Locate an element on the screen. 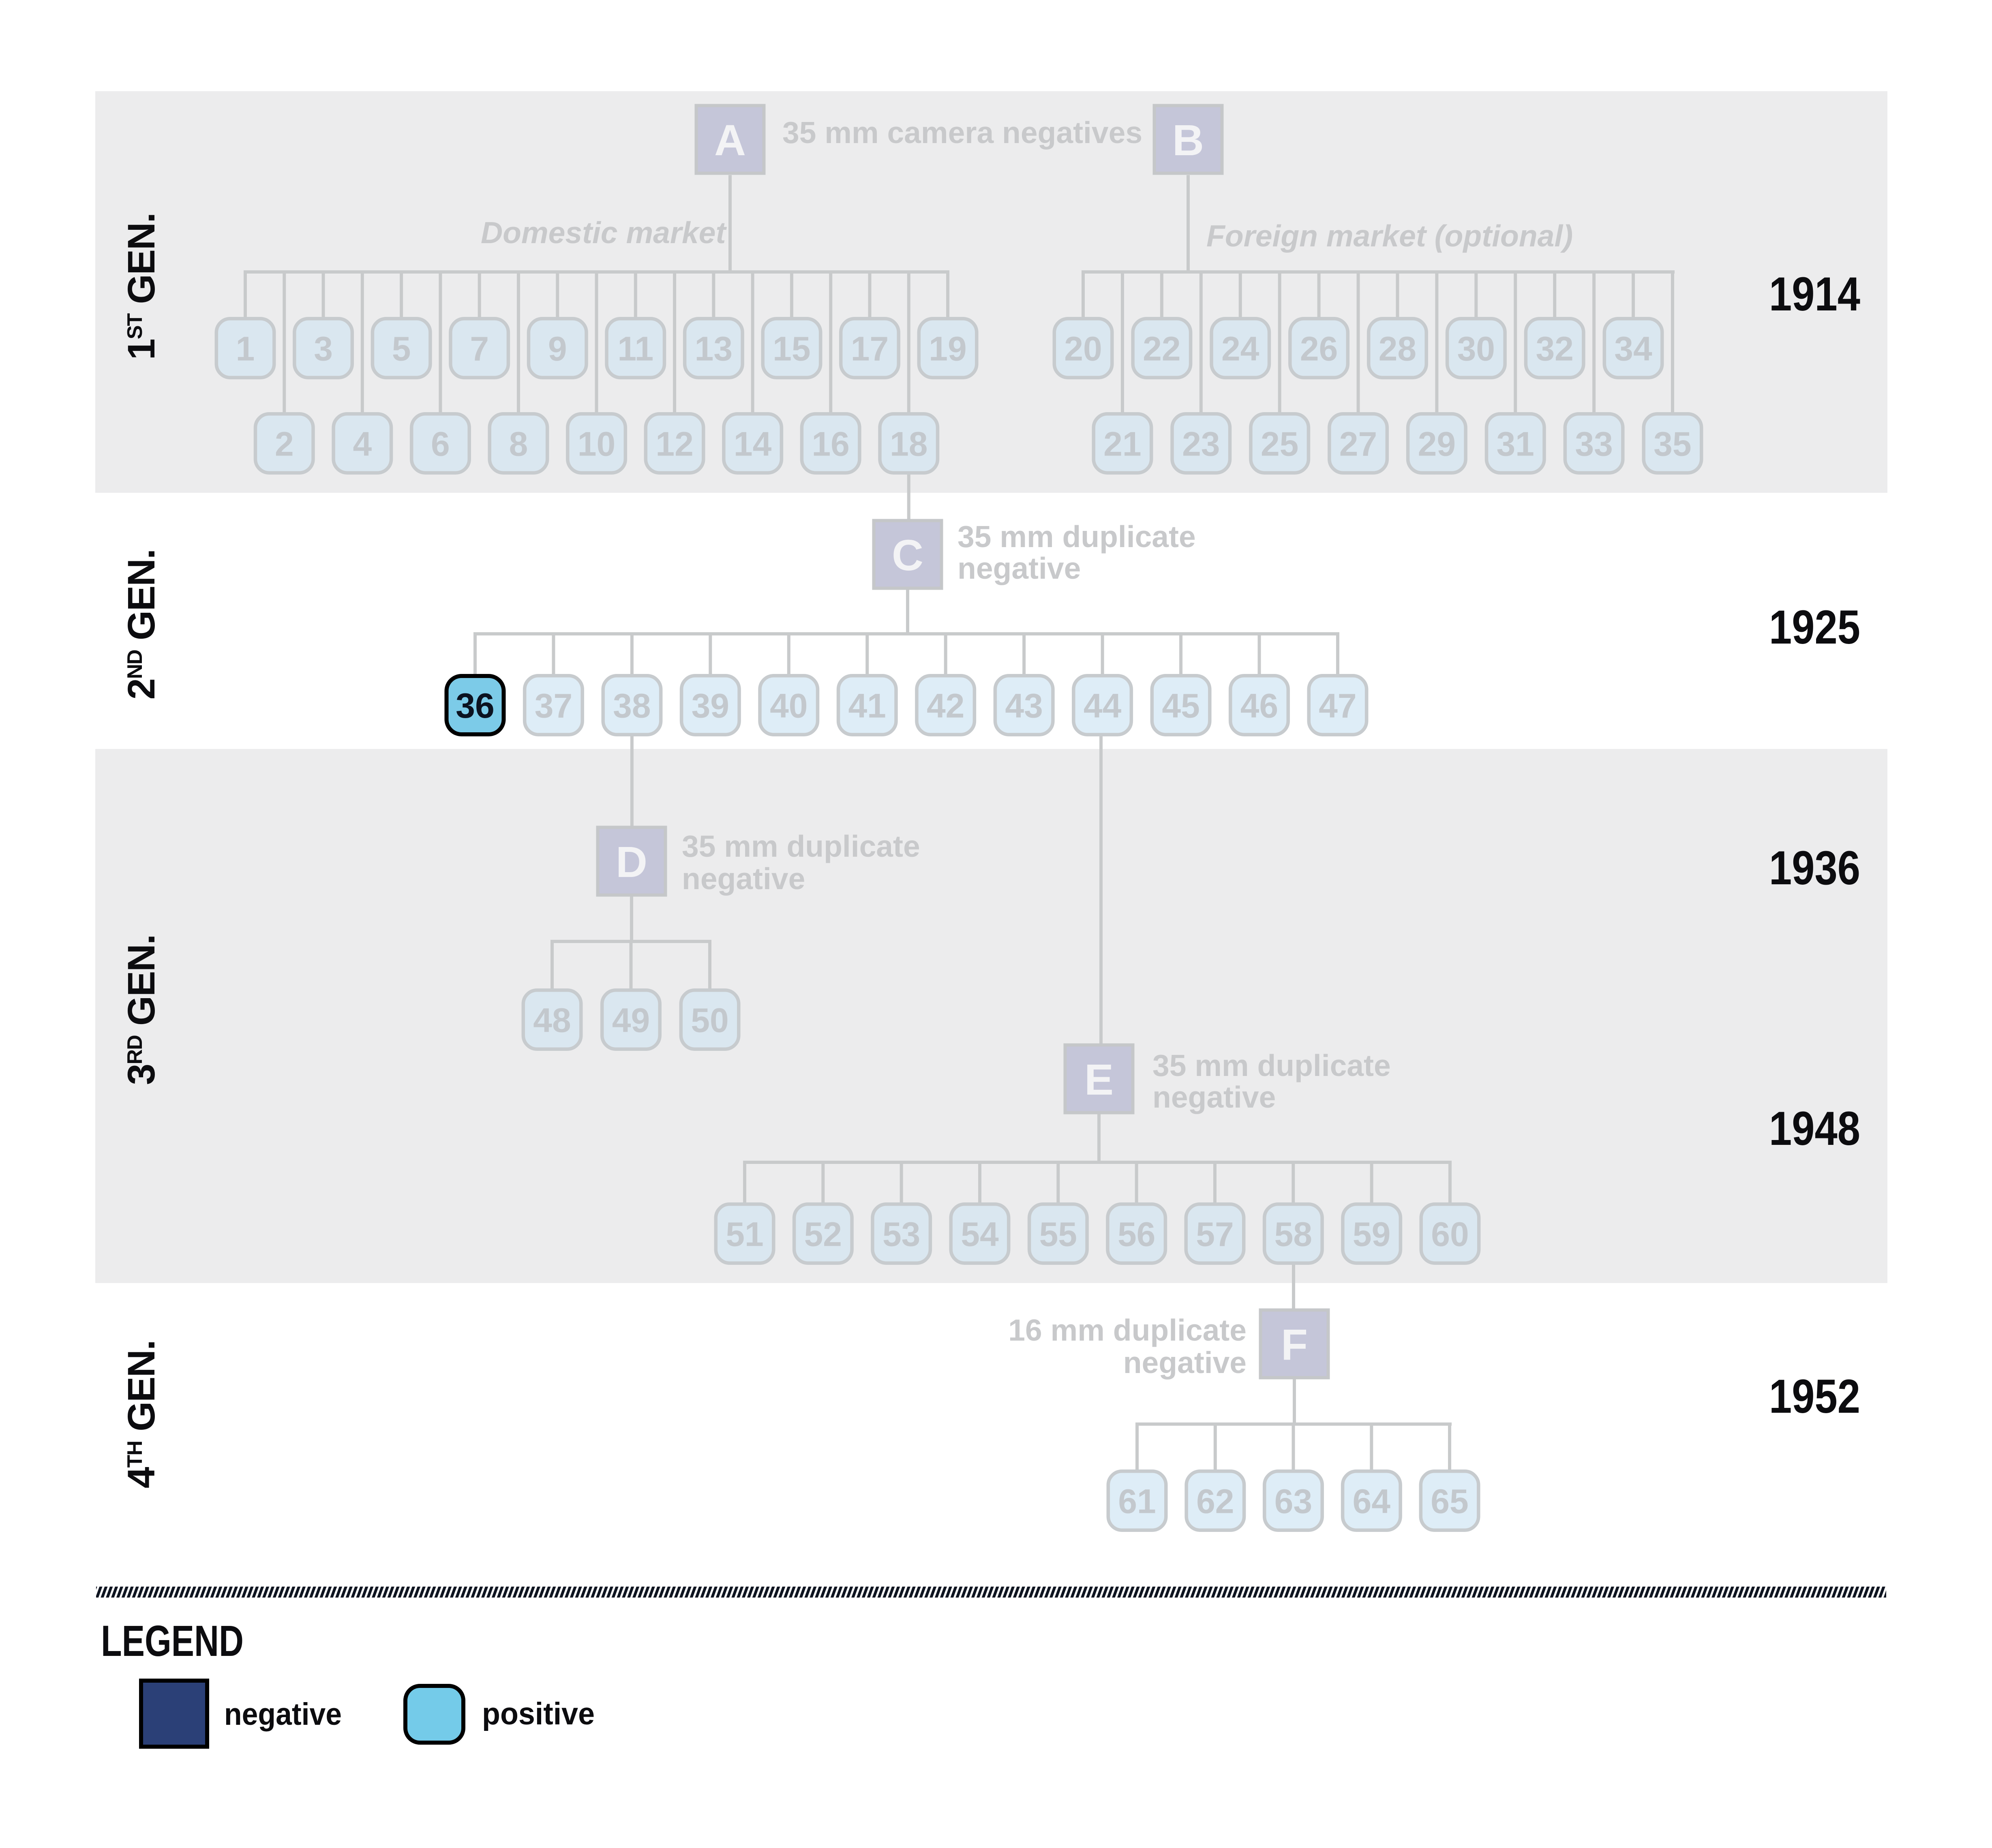 The image size is (1992, 1848). svg-text: 1952 is located at coordinates (1814, 1396).